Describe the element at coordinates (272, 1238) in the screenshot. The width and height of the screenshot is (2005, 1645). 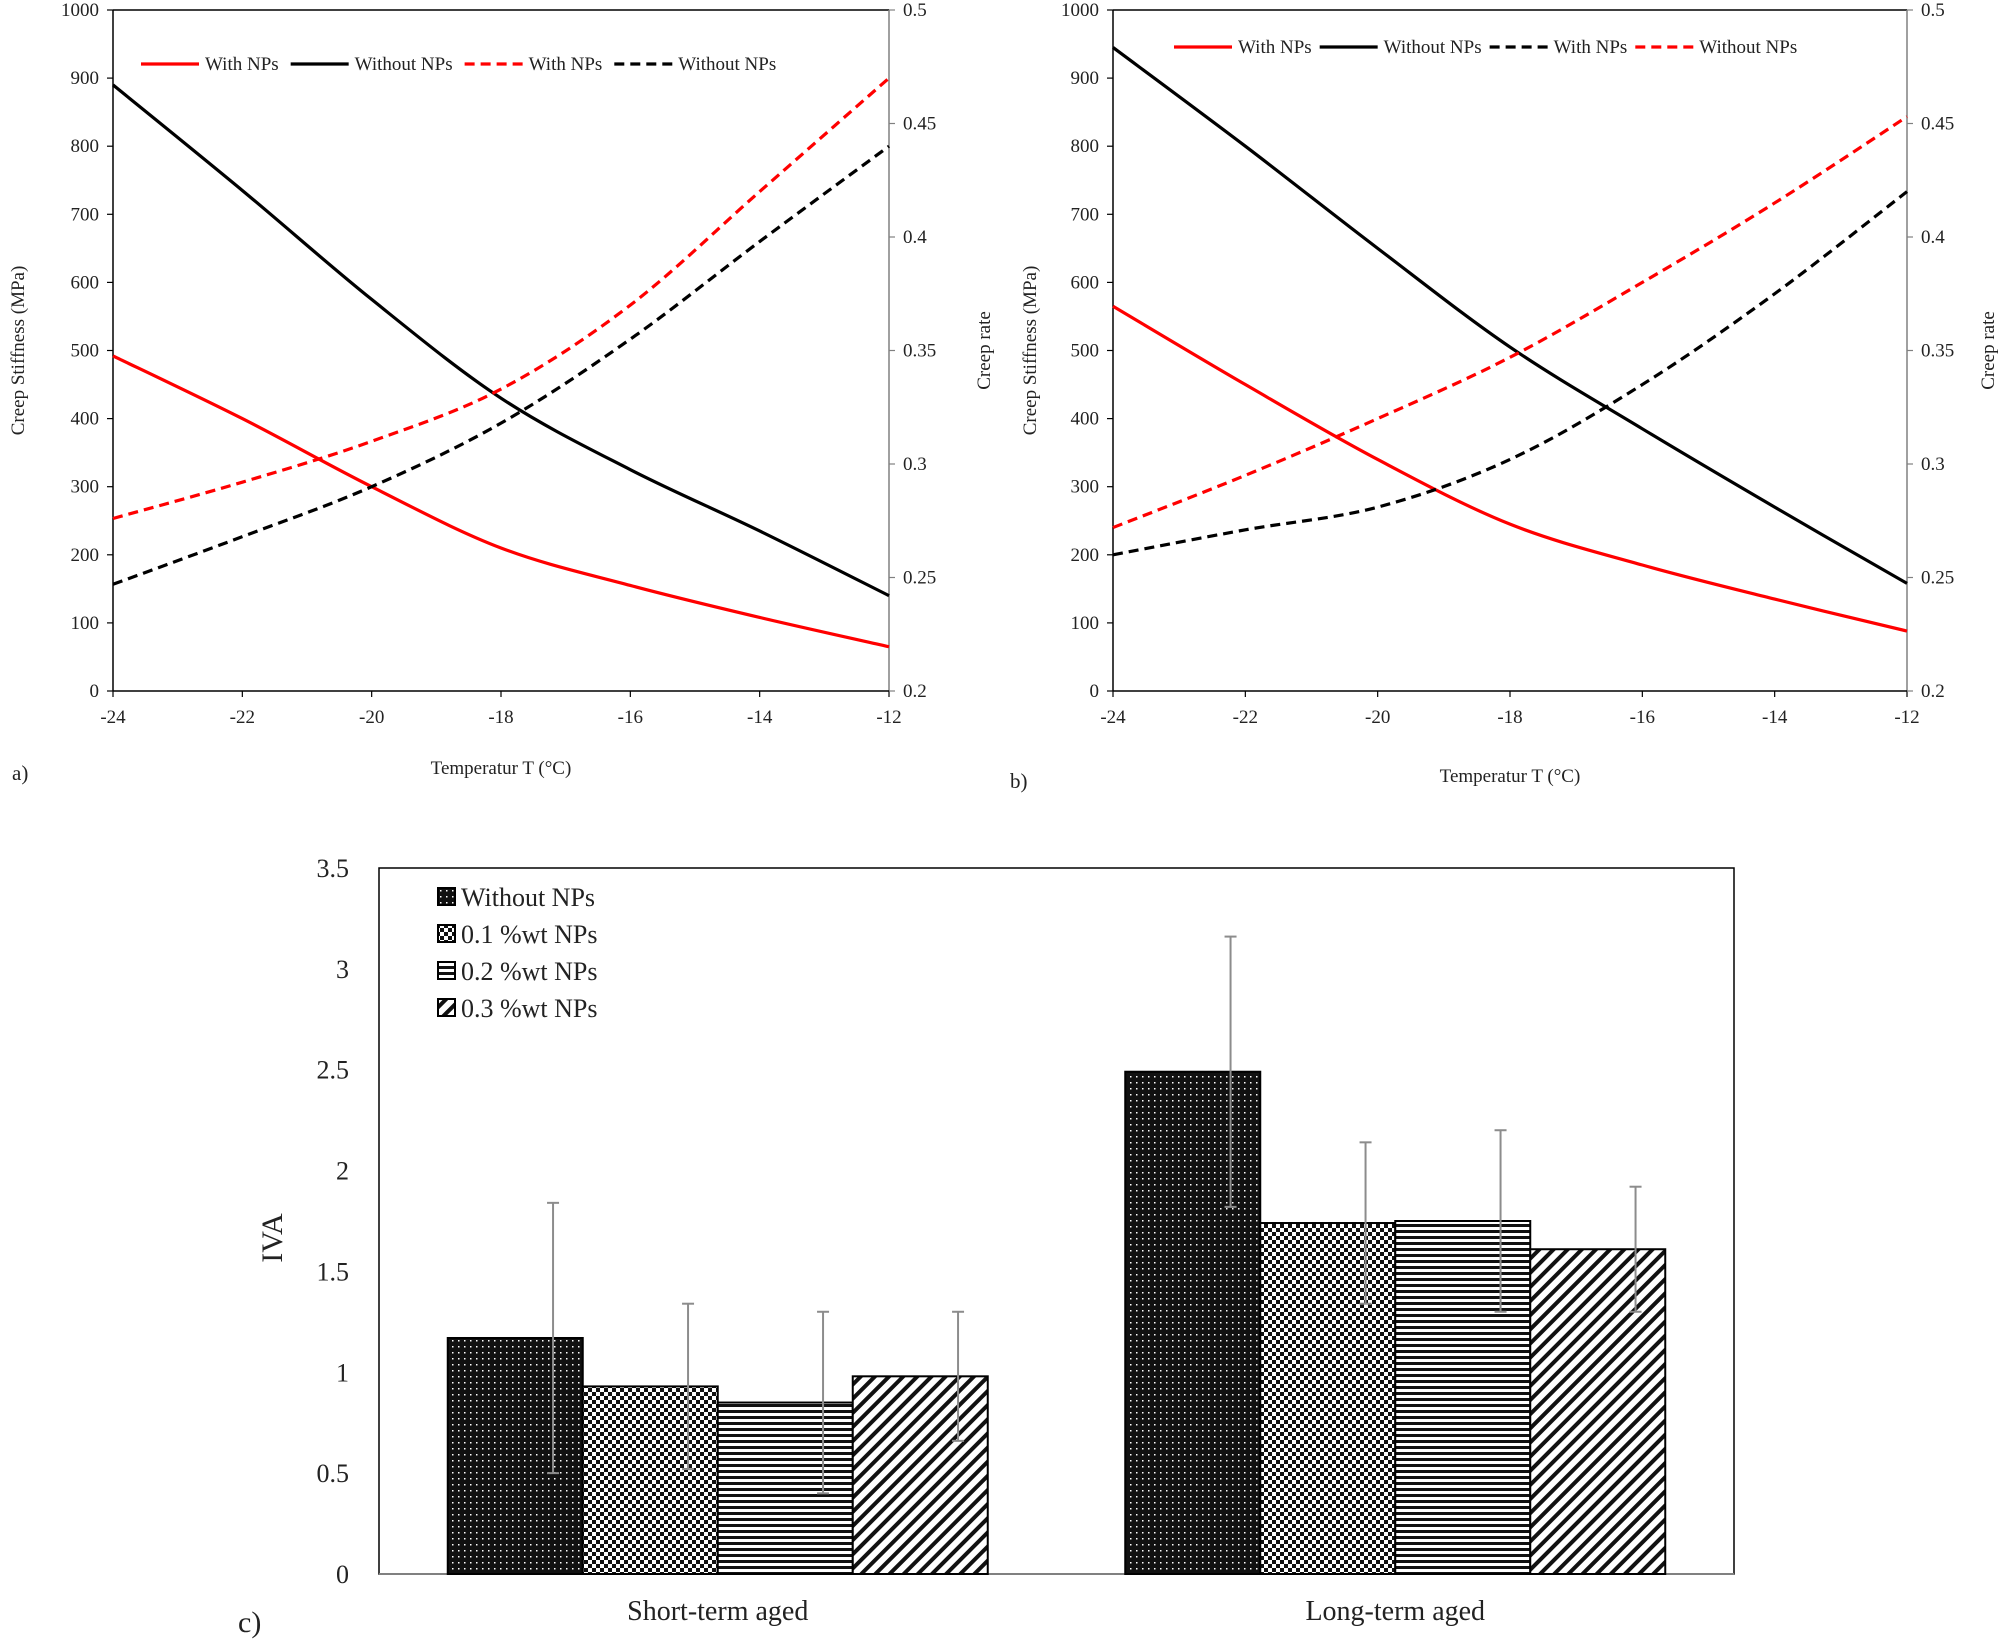
I see `y-axis-label: IVA` at that location.